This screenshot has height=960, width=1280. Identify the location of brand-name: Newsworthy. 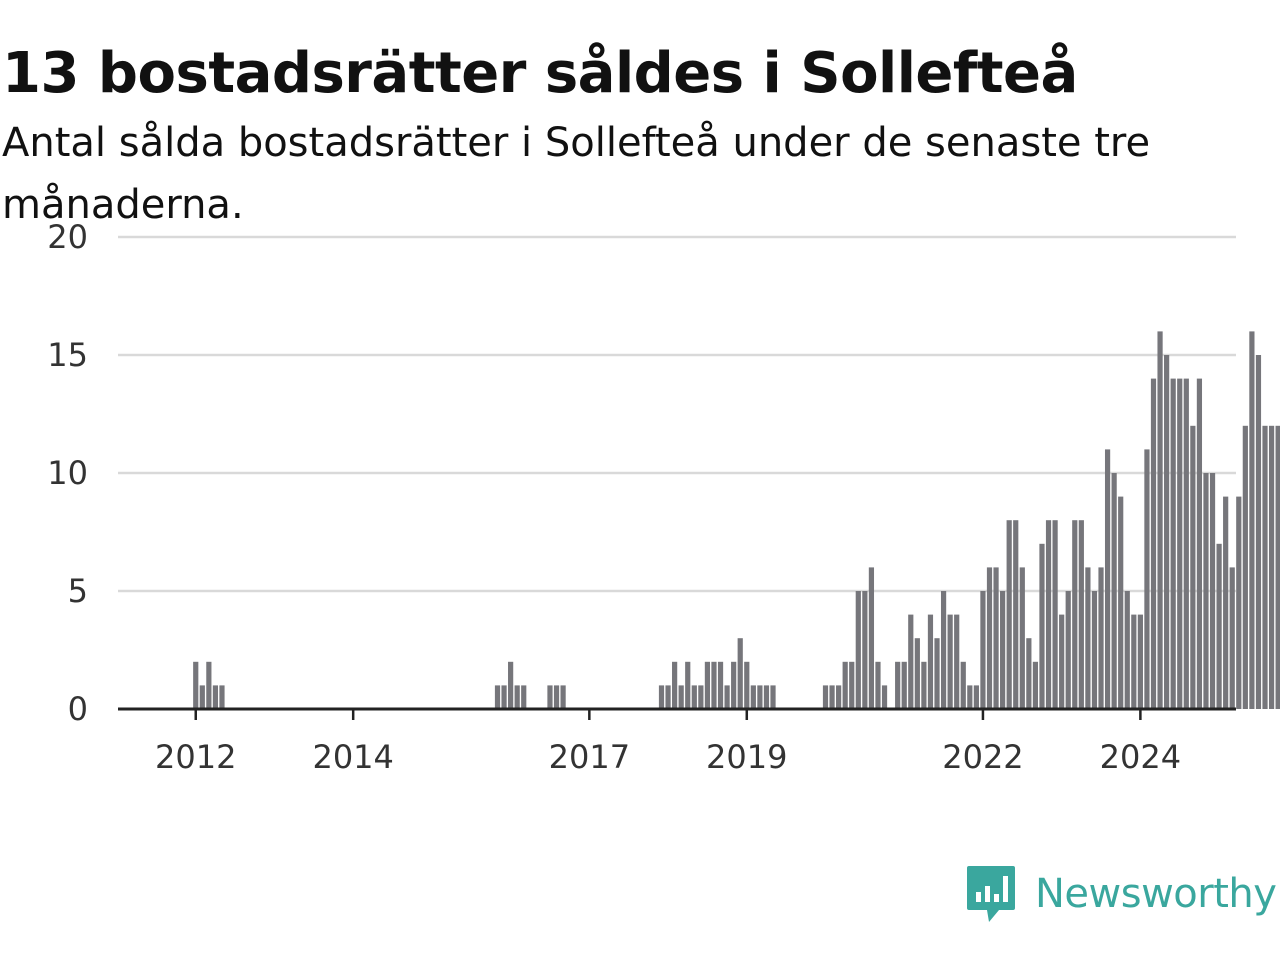
(1156, 894).